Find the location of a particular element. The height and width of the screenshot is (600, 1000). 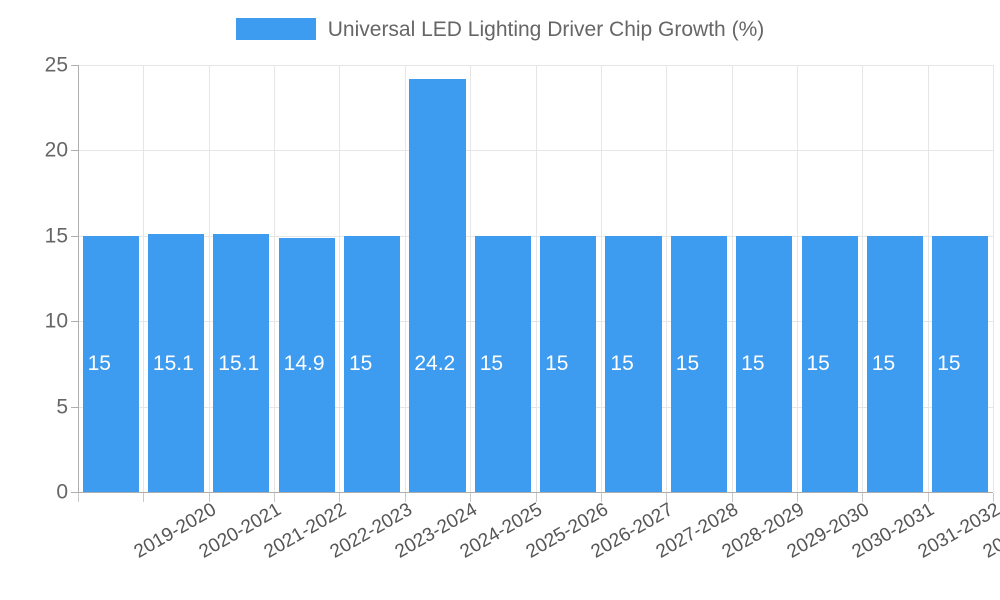

x-axis-line is located at coordinates (535, 492).